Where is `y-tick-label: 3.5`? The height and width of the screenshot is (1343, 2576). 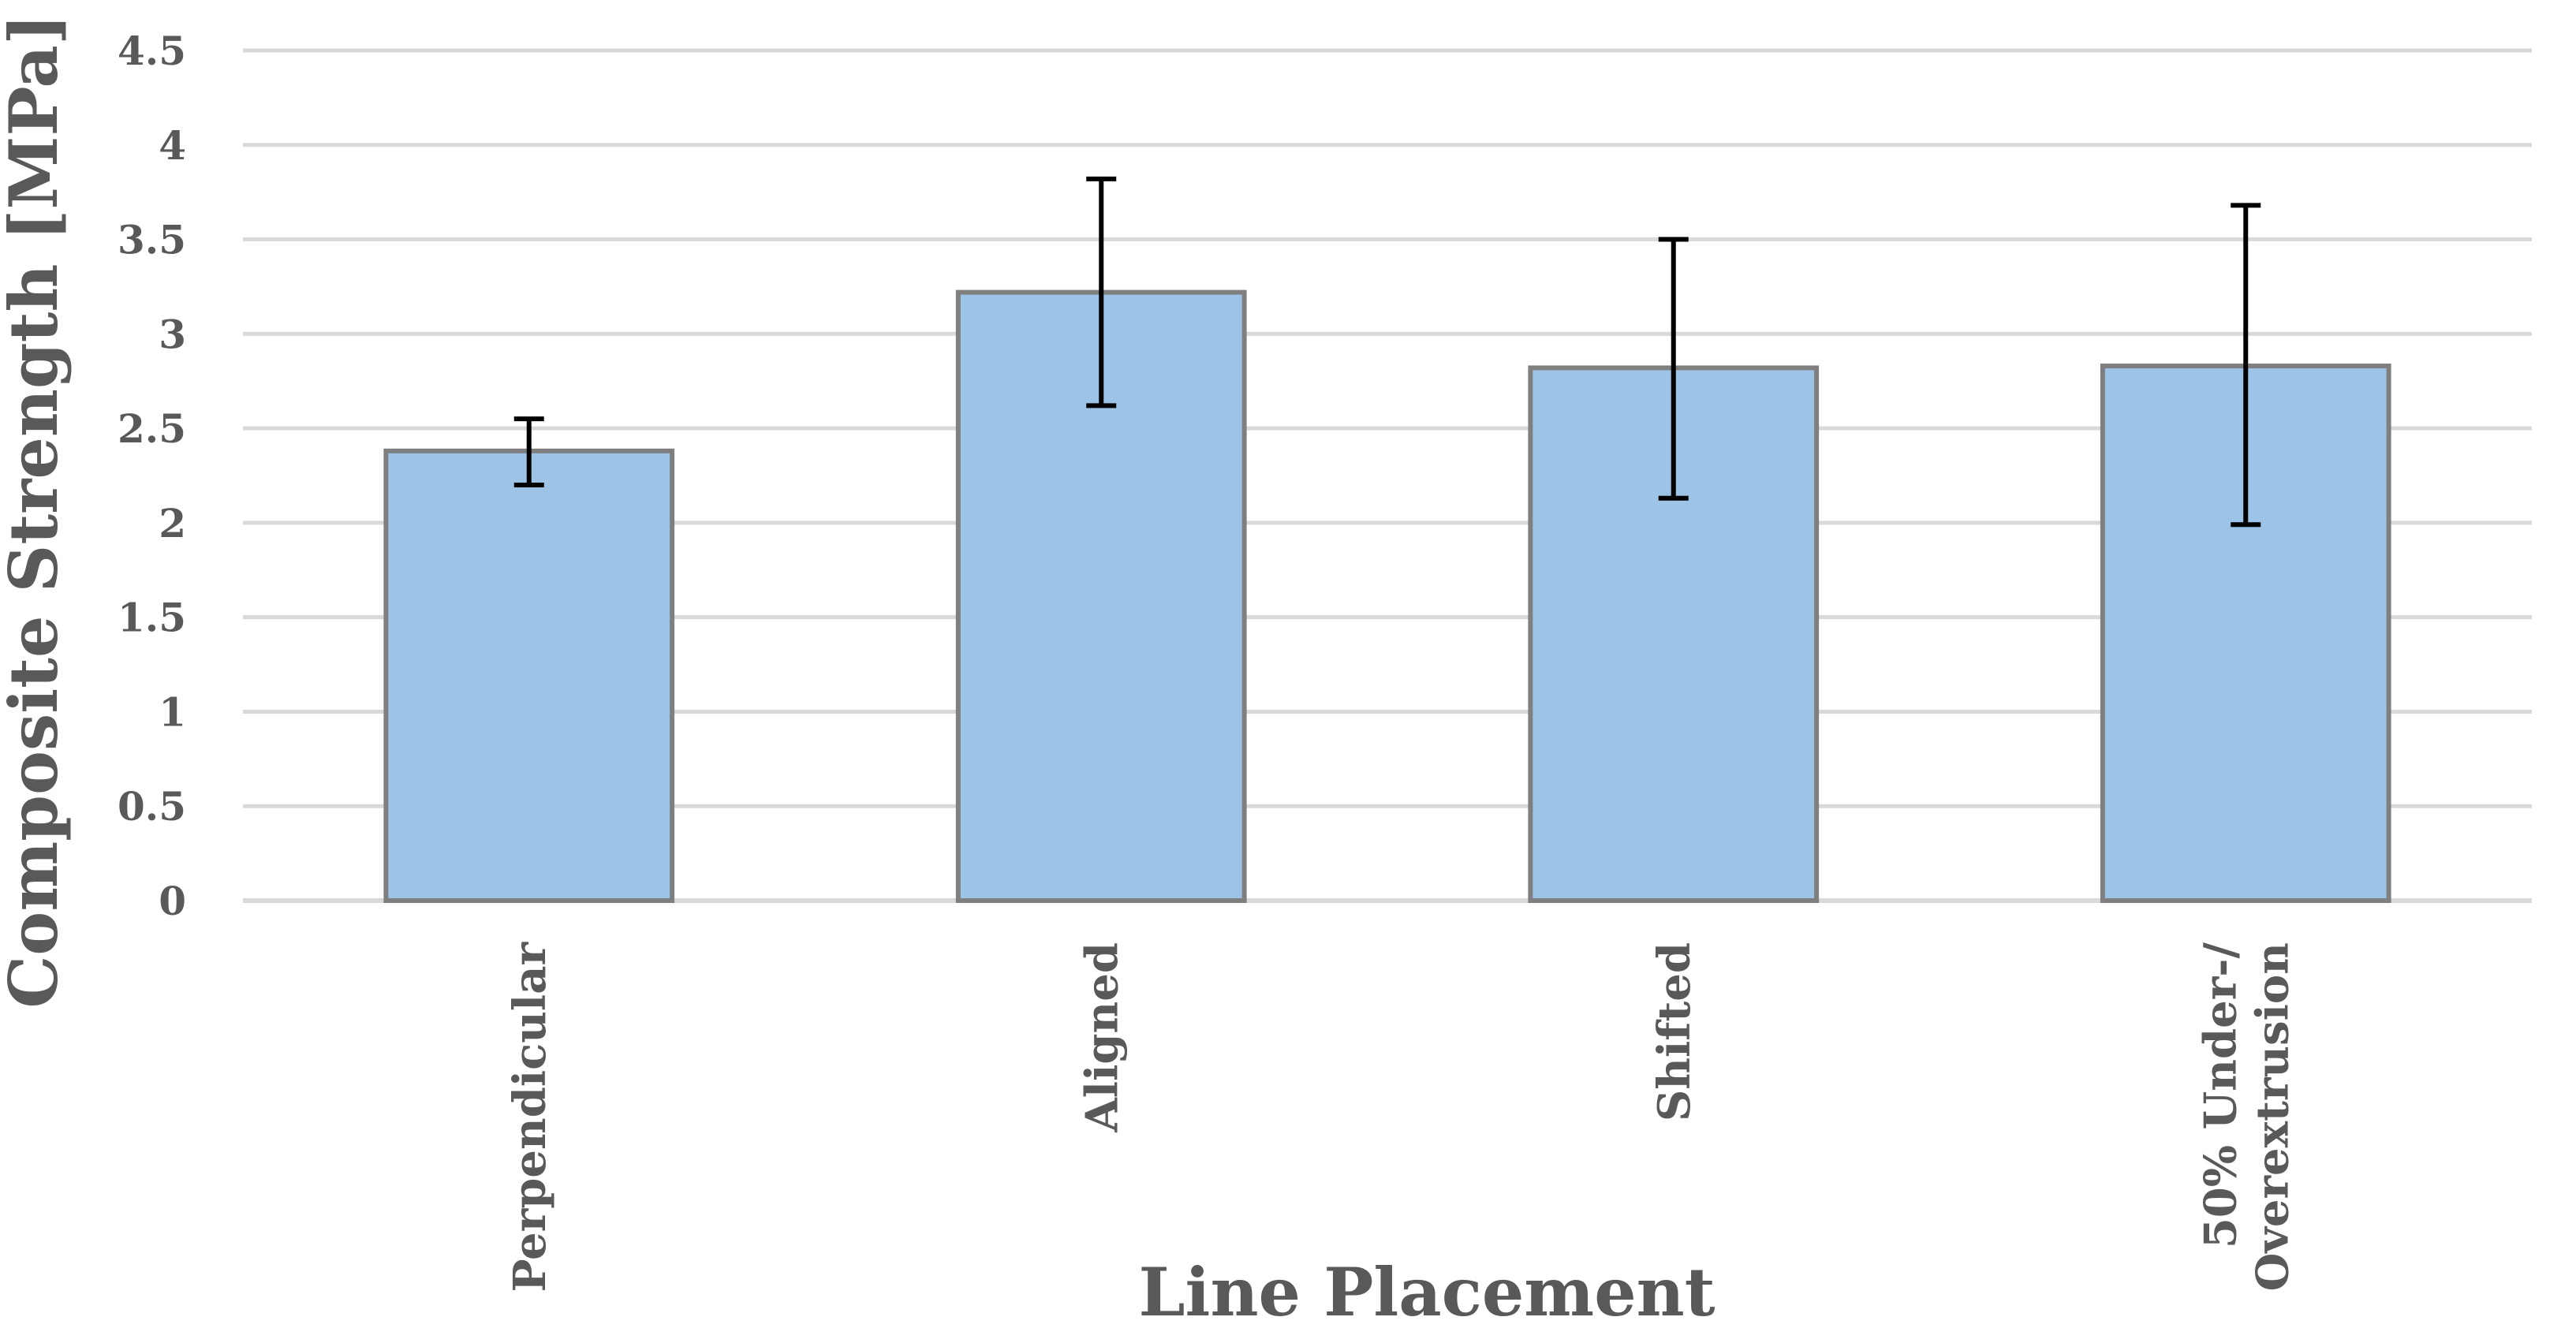 y-tick-label: 3.5 is located at coordinates (152, 240).